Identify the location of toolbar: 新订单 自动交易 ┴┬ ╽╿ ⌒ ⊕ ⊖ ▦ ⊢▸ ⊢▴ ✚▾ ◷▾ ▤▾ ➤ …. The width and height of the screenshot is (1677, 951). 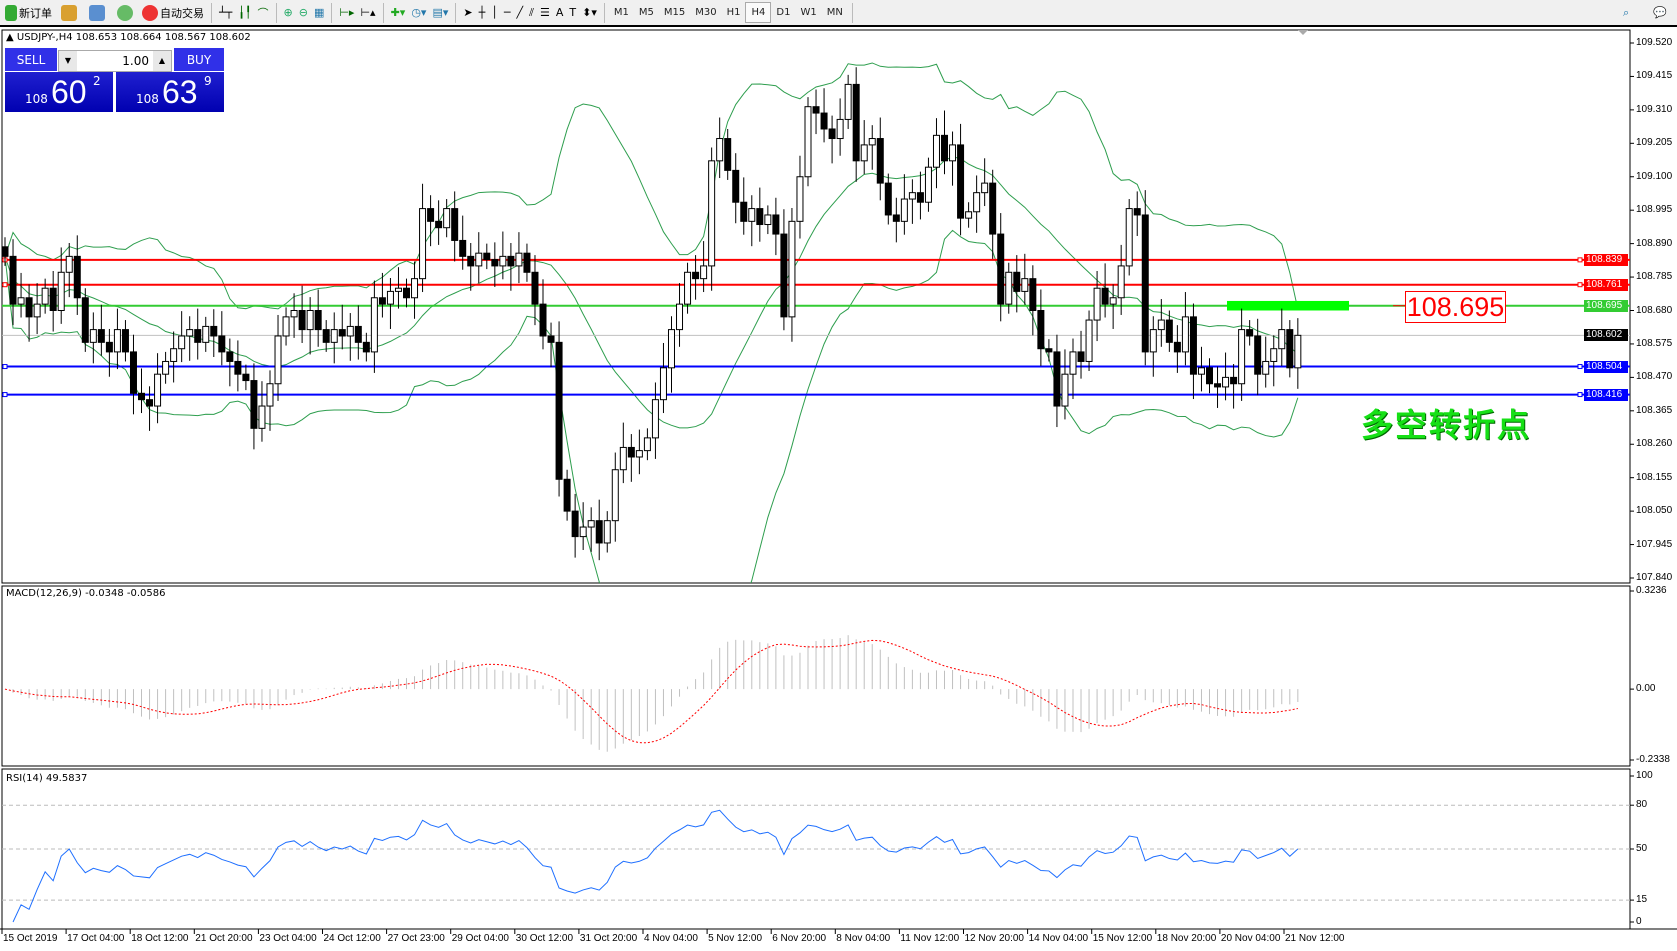
(838, 13).